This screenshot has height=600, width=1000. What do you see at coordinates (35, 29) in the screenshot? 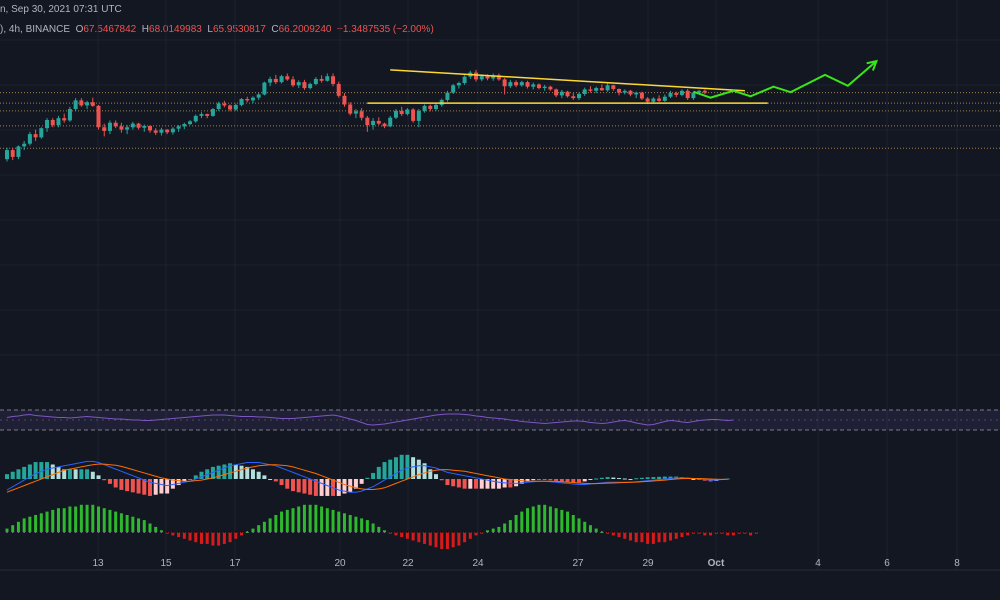
I see `symbol-interval-exchange: ), 4h, BINANCE` at bounding box center [35, 29].